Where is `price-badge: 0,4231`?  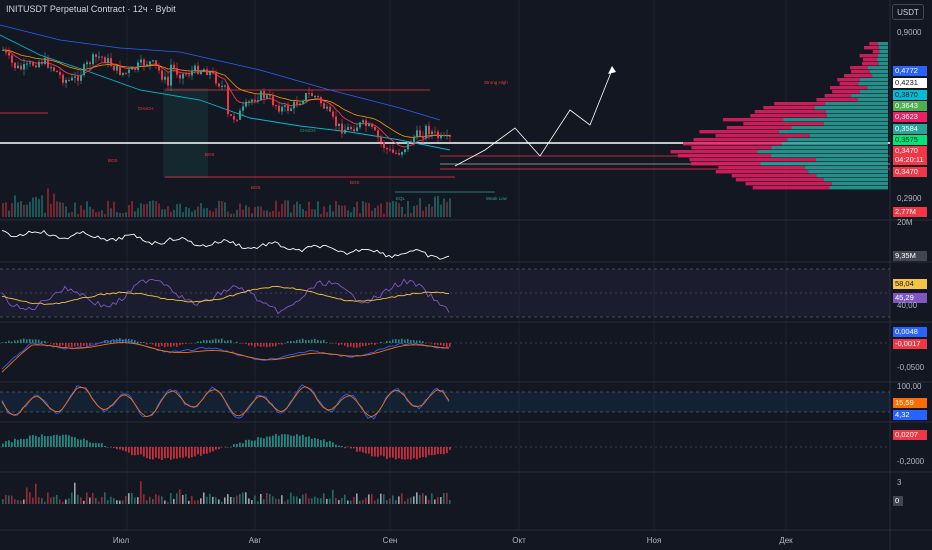
price-badge: 0,4231 is located at coordinates (910, 83).